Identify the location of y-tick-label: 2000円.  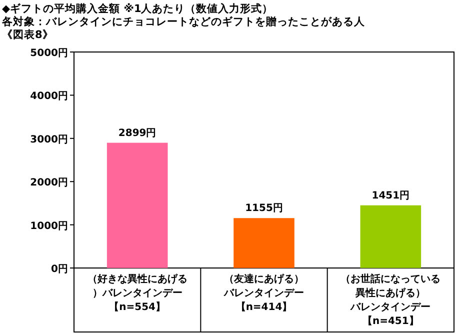
(49, 183).